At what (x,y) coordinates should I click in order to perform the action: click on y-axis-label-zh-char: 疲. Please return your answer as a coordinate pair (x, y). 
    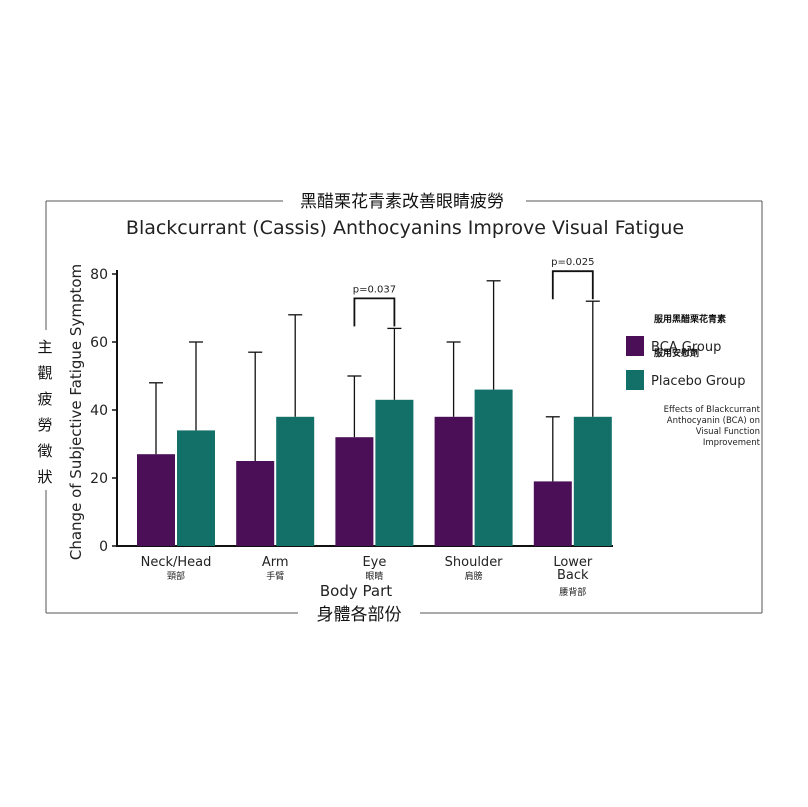
    Looking at the image, I should click on (44, 399).